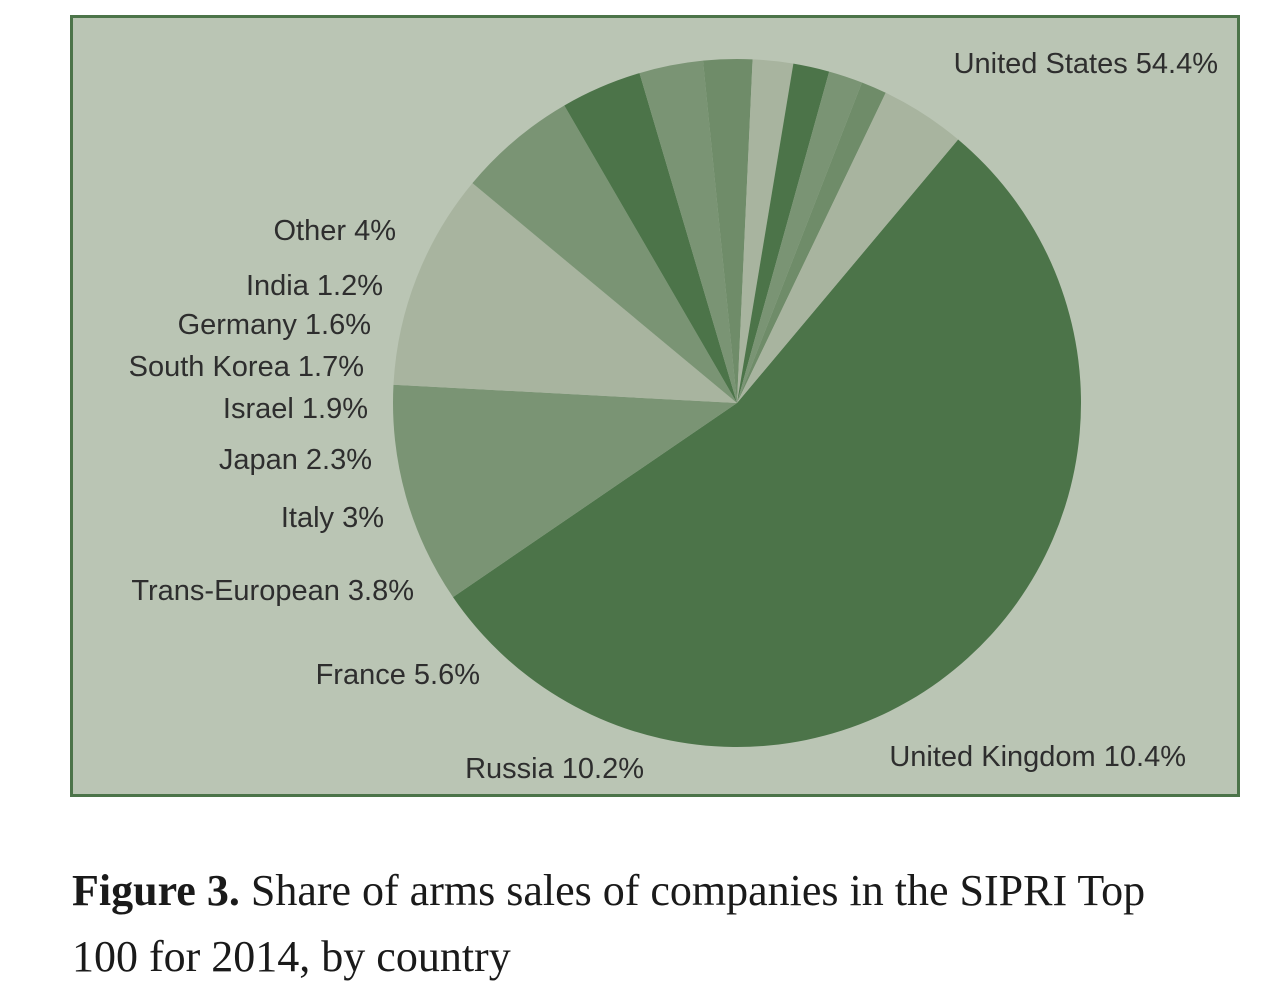 The image size is (1280, 997). What do you see at coordinates (554, 769) in the screenshot?
I see `slice-label: Russia 10.2%` at bounding box center [554, 769].